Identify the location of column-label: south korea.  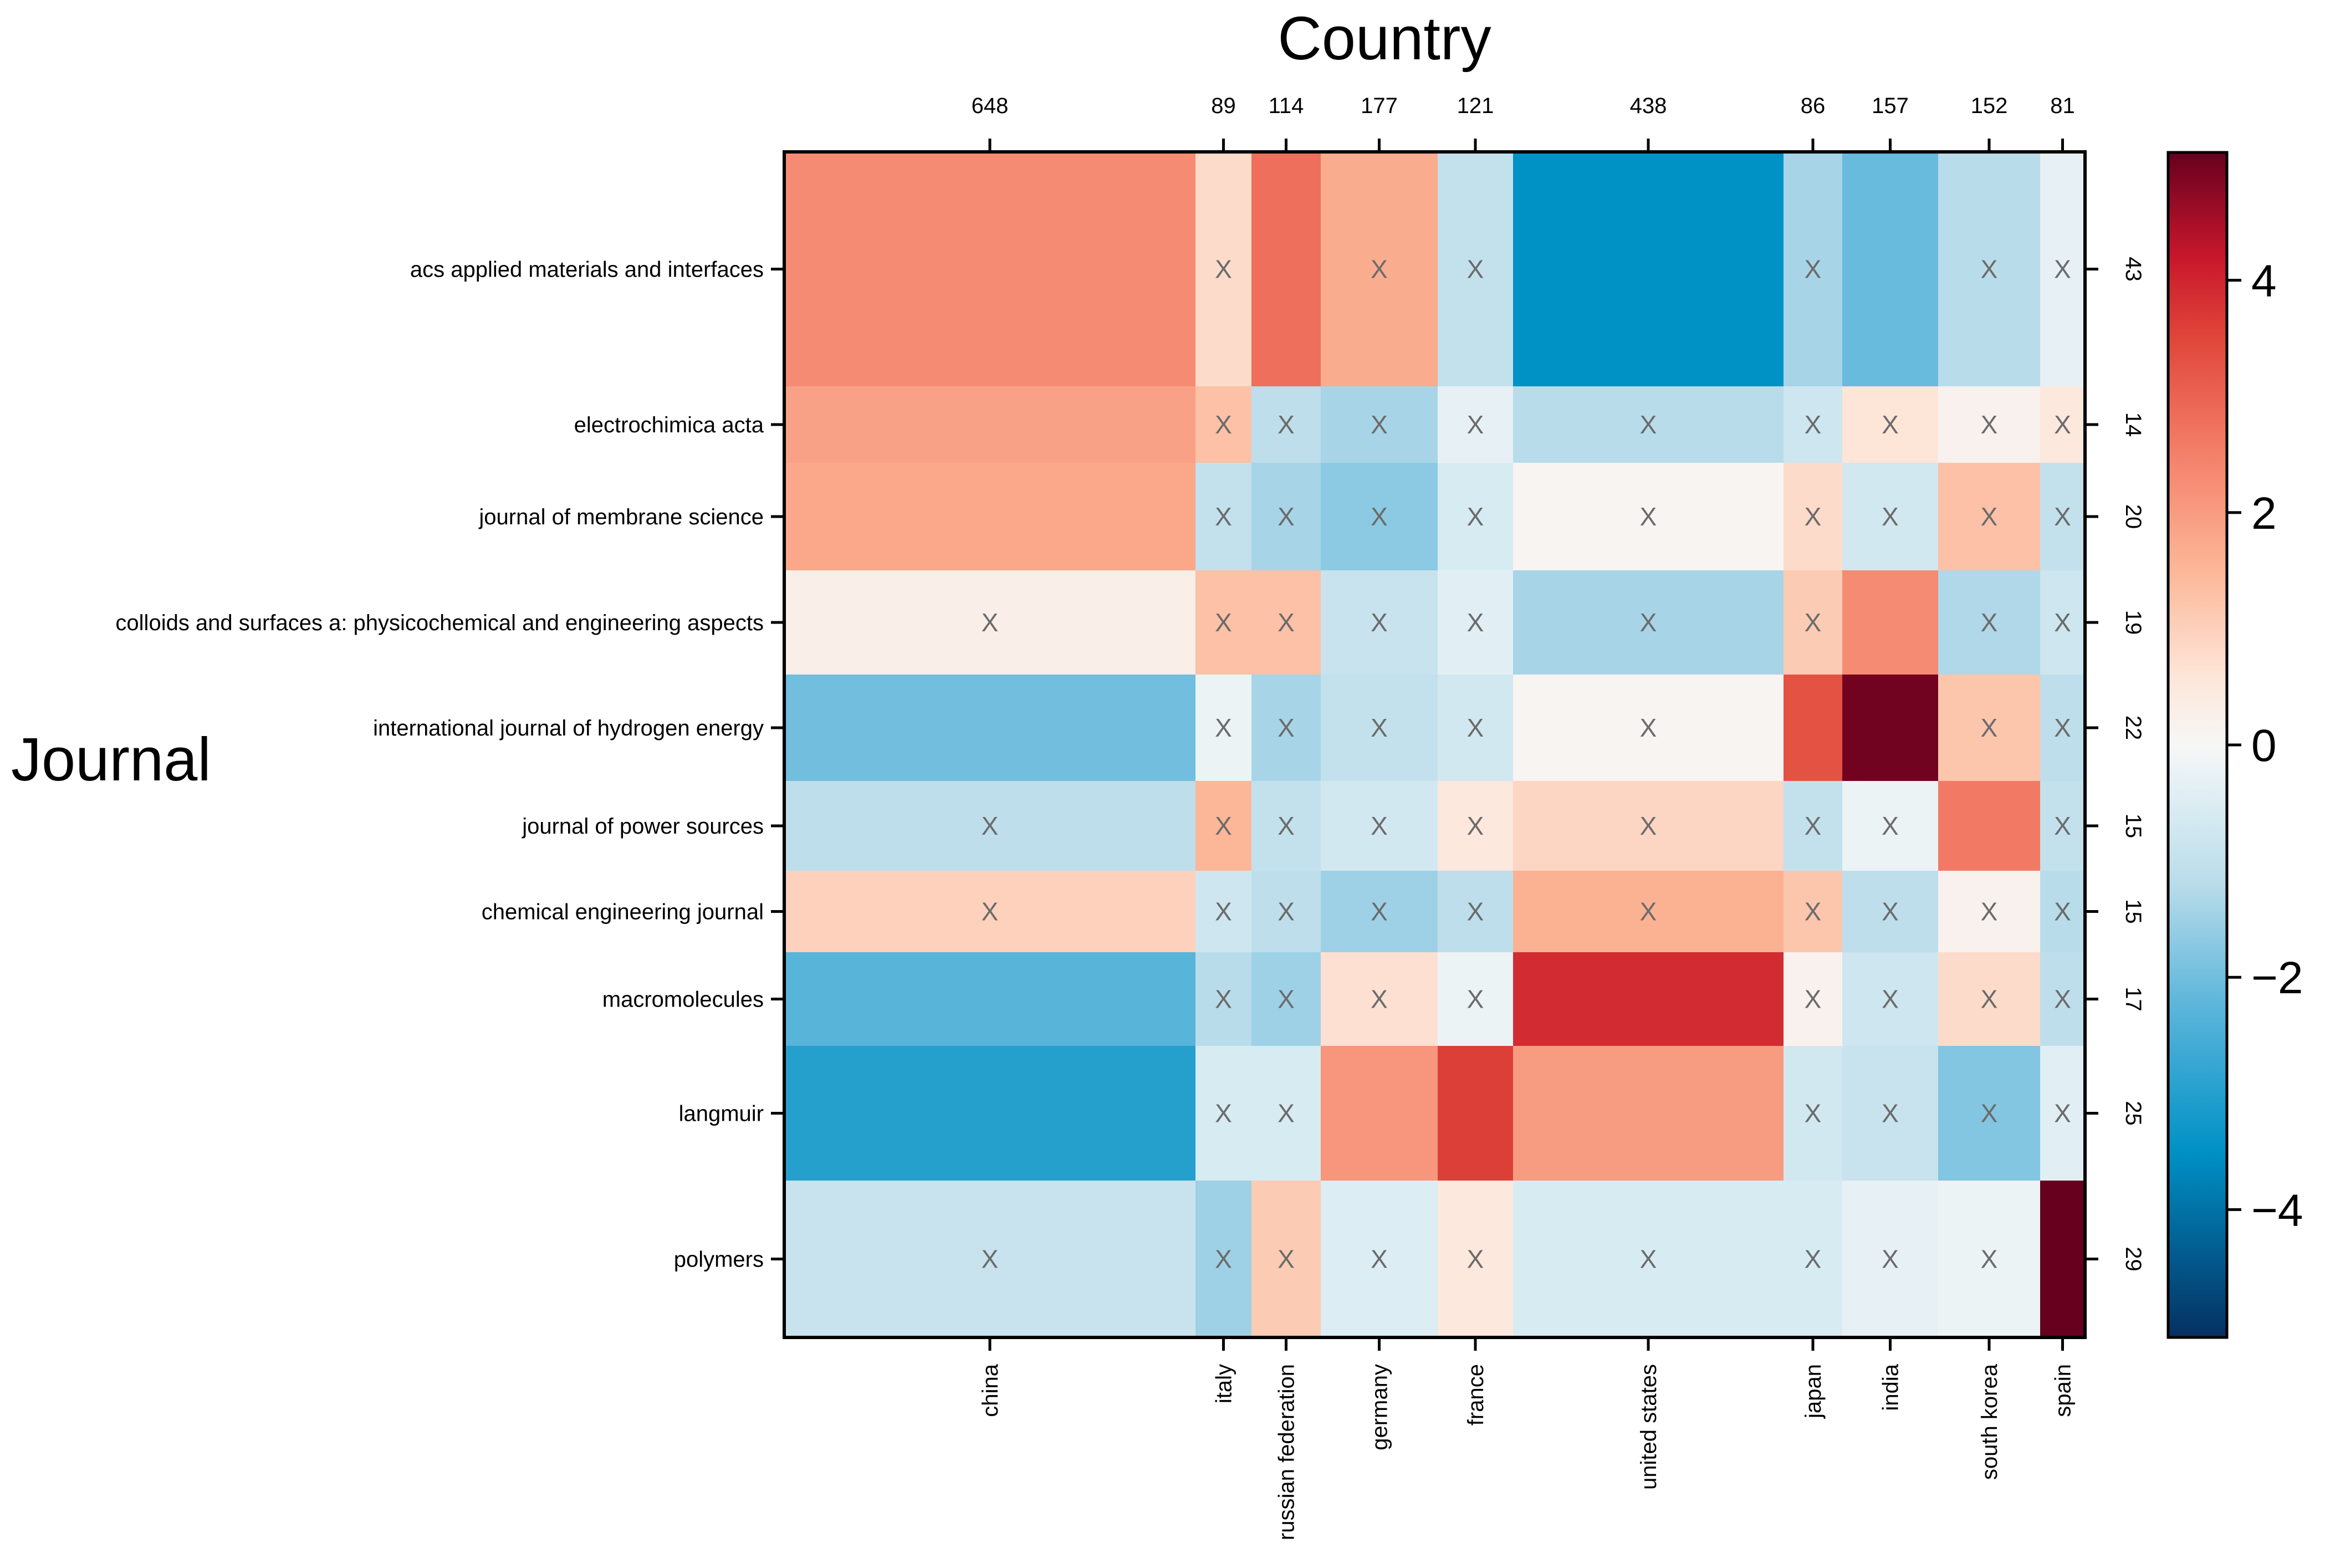
(1989, 1422).